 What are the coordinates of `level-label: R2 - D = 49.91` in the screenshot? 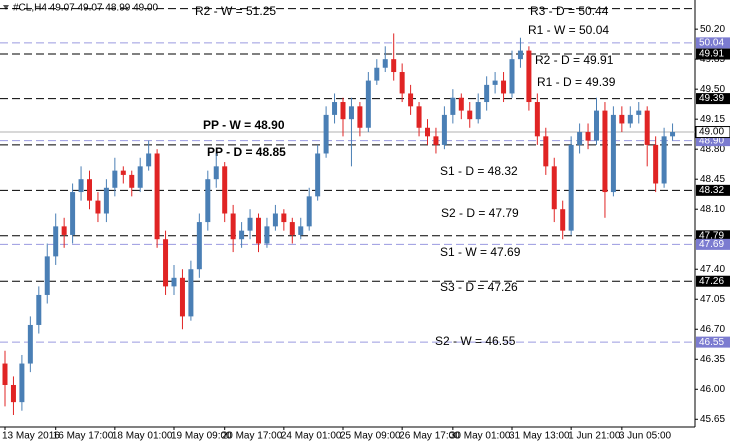 It's located at (574, 60).